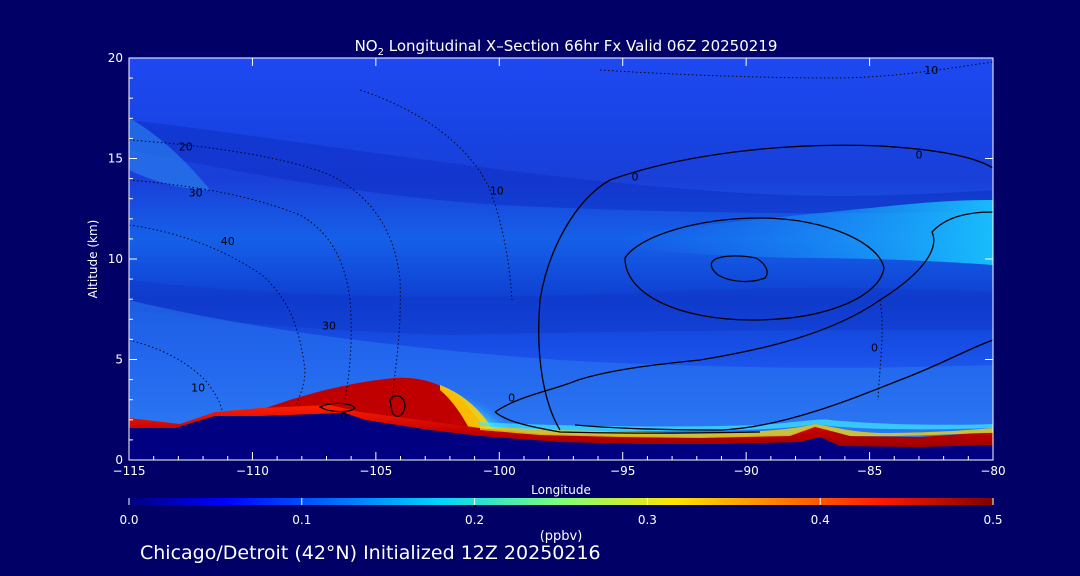  I want to click on y-tick-label: 10, so click(115, 259).